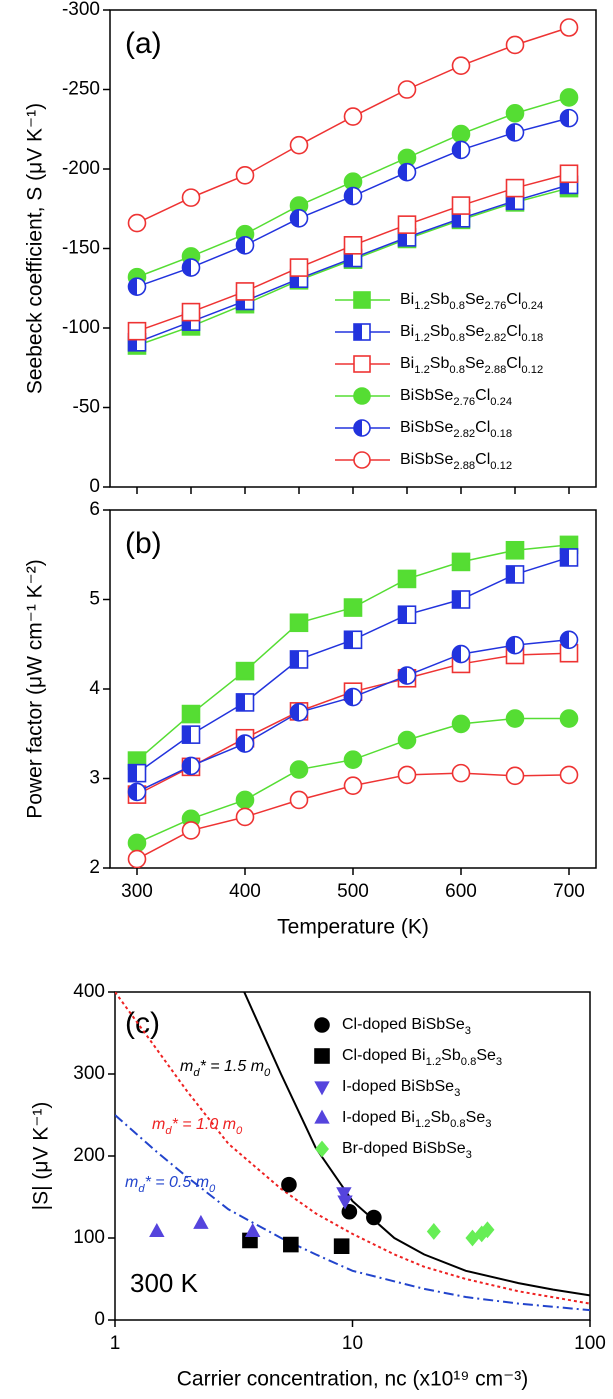  Describe the element at coordinates (89, 1237) in the screenshot. I see `y-tick-label: 100` at that location.